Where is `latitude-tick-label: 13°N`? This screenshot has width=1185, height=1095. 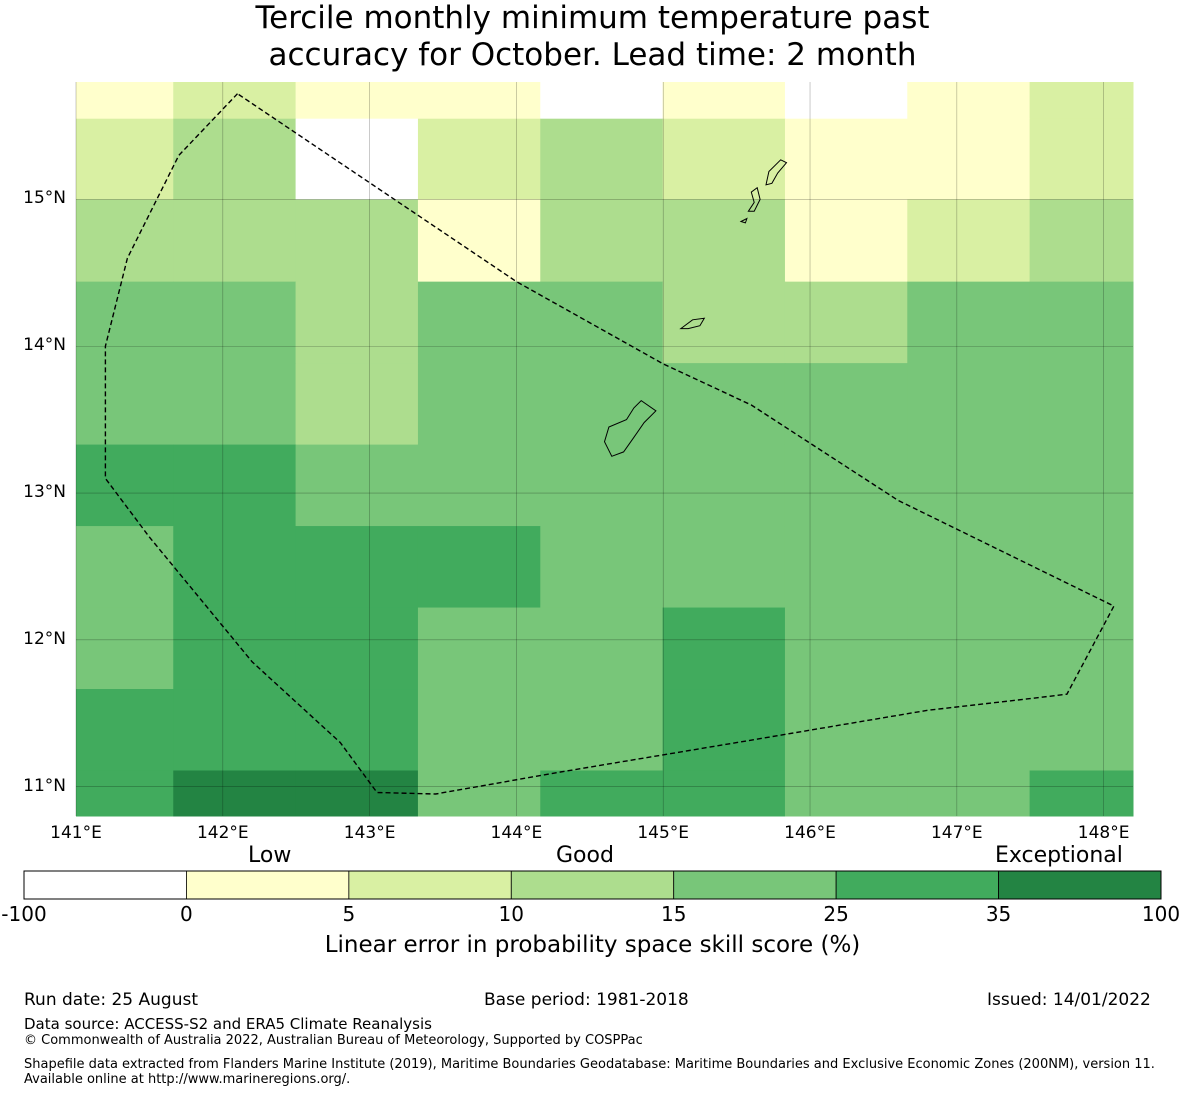
latitude-tick-label: 13°N is located at coordinates (44, 492).